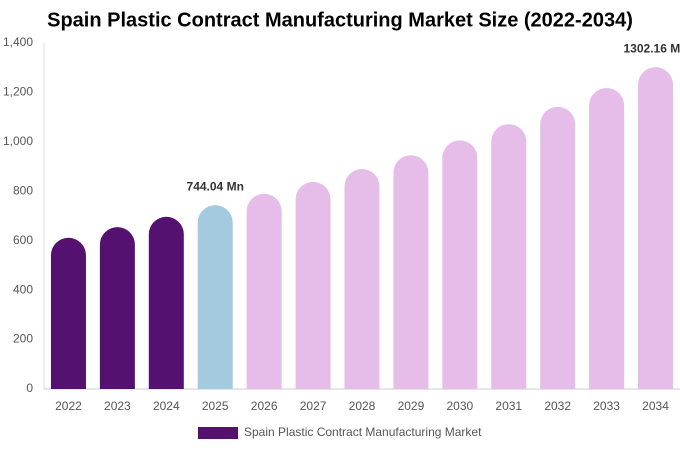  Describe the element at coordinates (166, 406) in the screenshot. I see `x-tick-label: 2024` at that location.